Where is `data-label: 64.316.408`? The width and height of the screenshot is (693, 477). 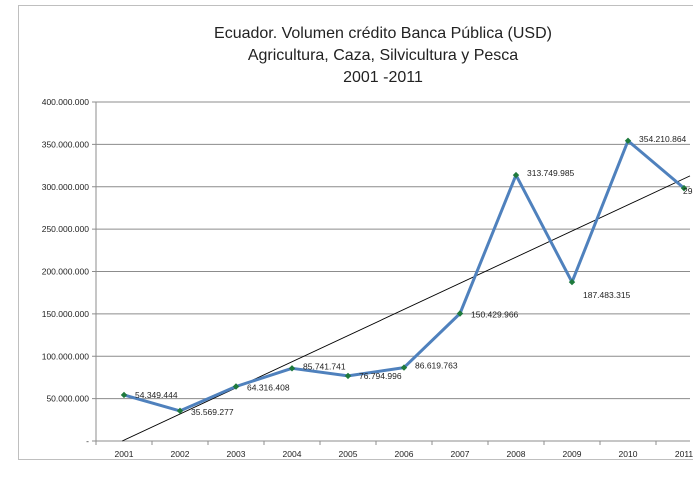 data-label: 64.316.408 is located at coordinates (268, 387).